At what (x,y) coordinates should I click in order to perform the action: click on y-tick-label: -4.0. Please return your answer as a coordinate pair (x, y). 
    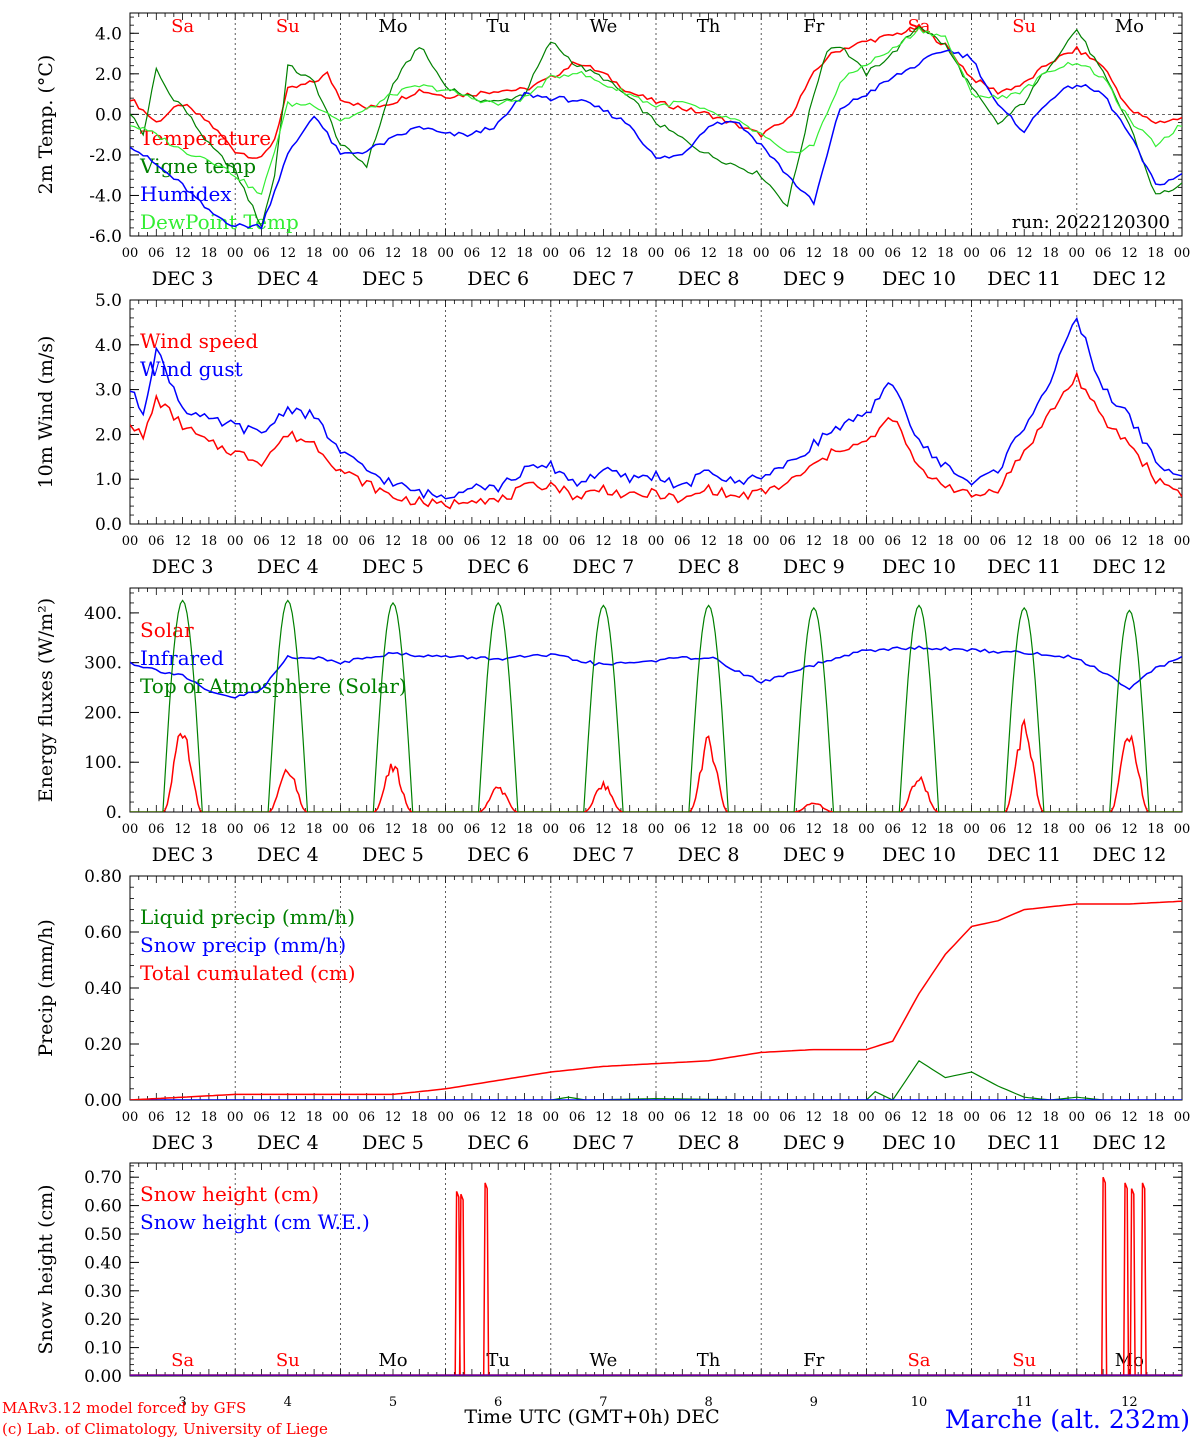
    Looking at the image, I should click on (105, 196).